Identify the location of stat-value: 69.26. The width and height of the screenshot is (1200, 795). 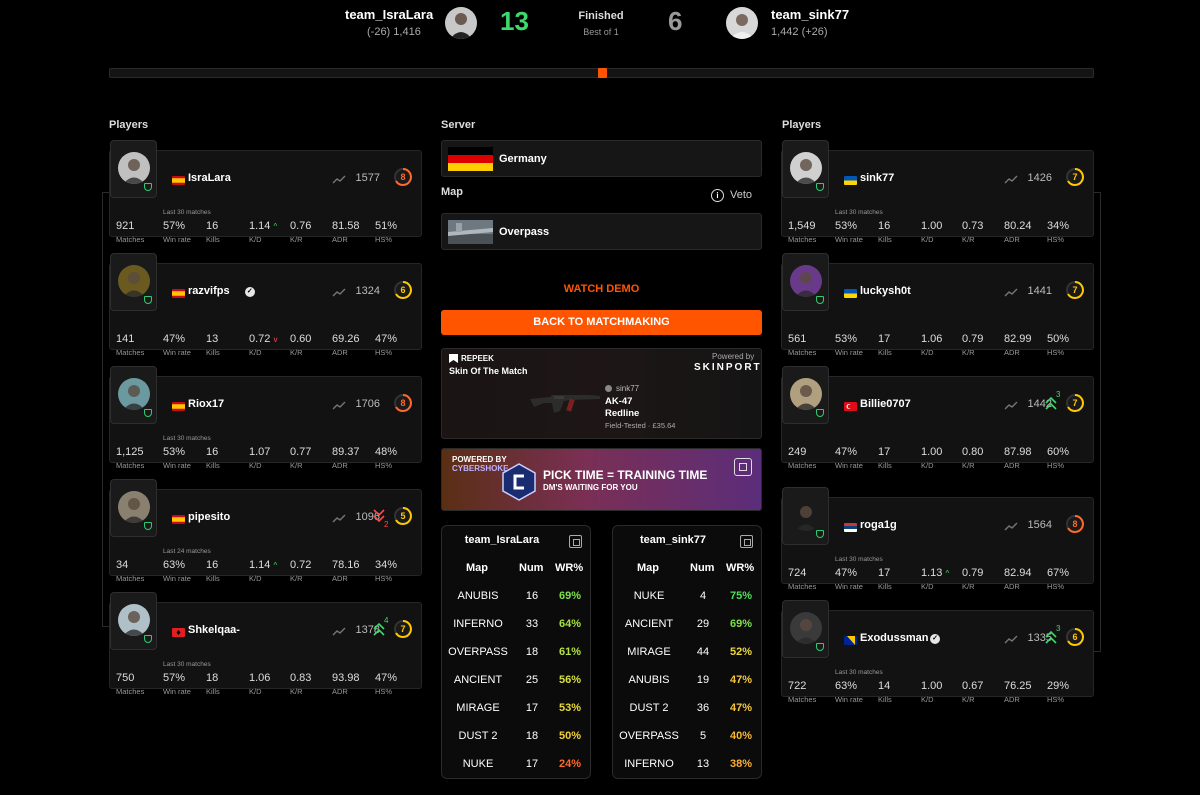
(346, 339).